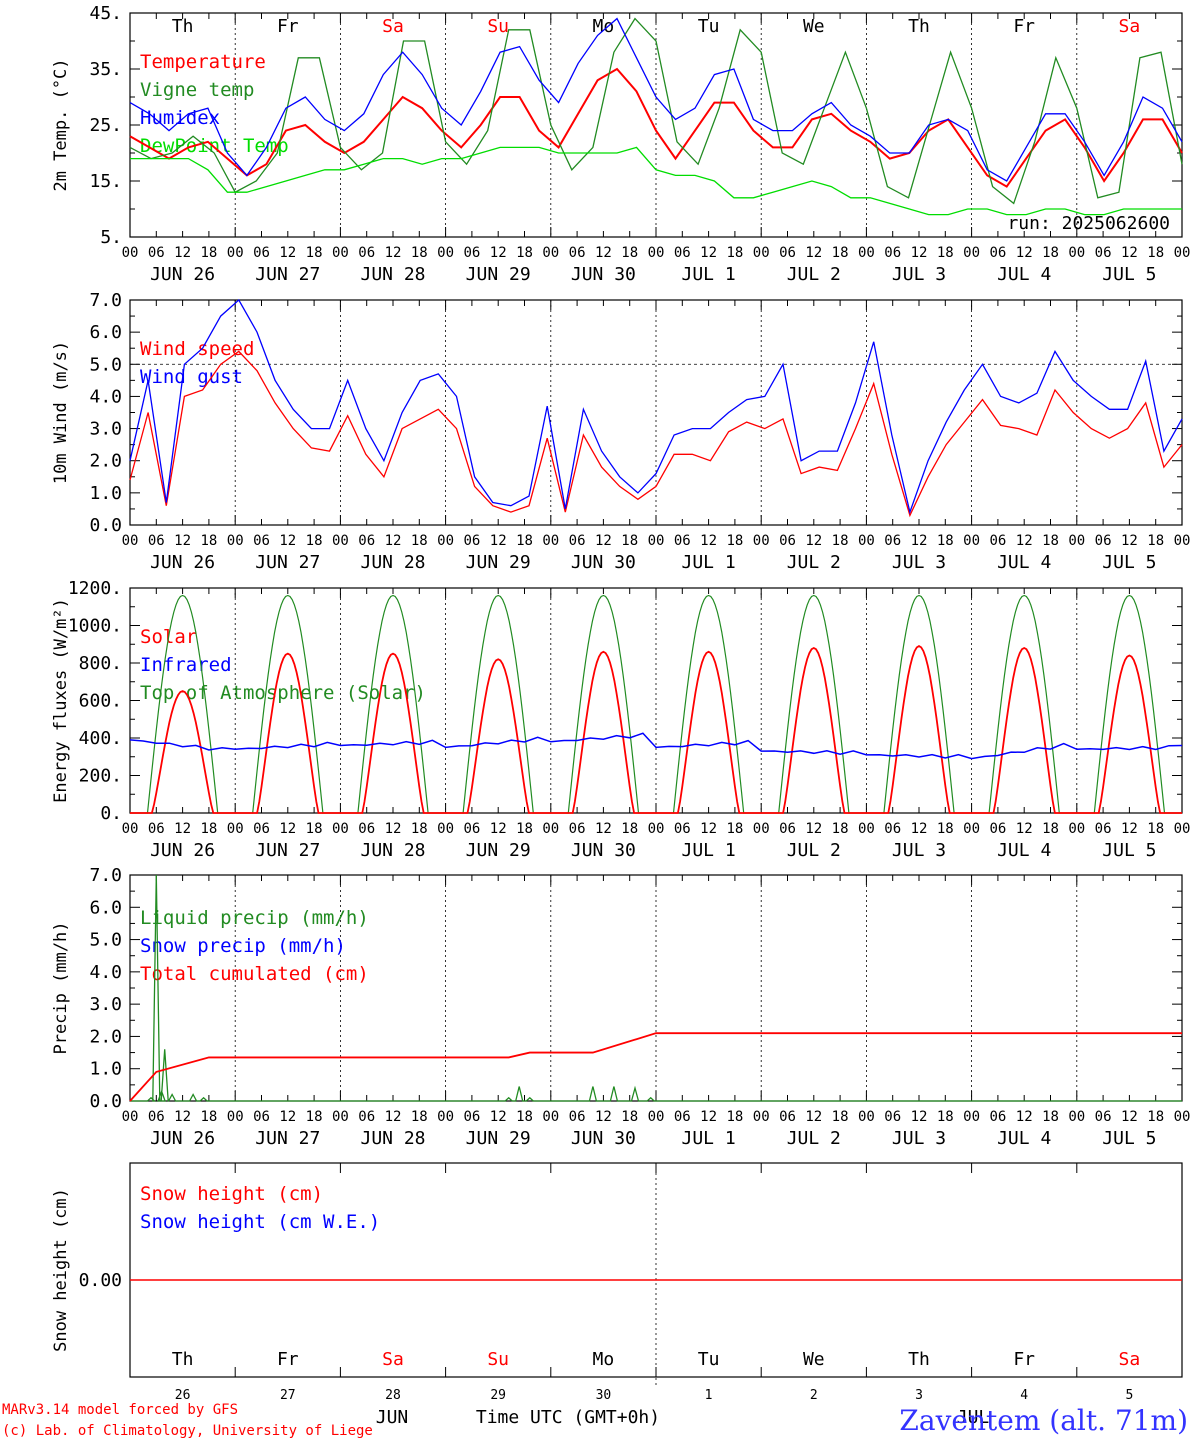 The height and width of the screenshot is (1440, 1194). Describe the element at coordinates (100, 738) in the screenshot. I see `y-tick-label: 400.` at that location.